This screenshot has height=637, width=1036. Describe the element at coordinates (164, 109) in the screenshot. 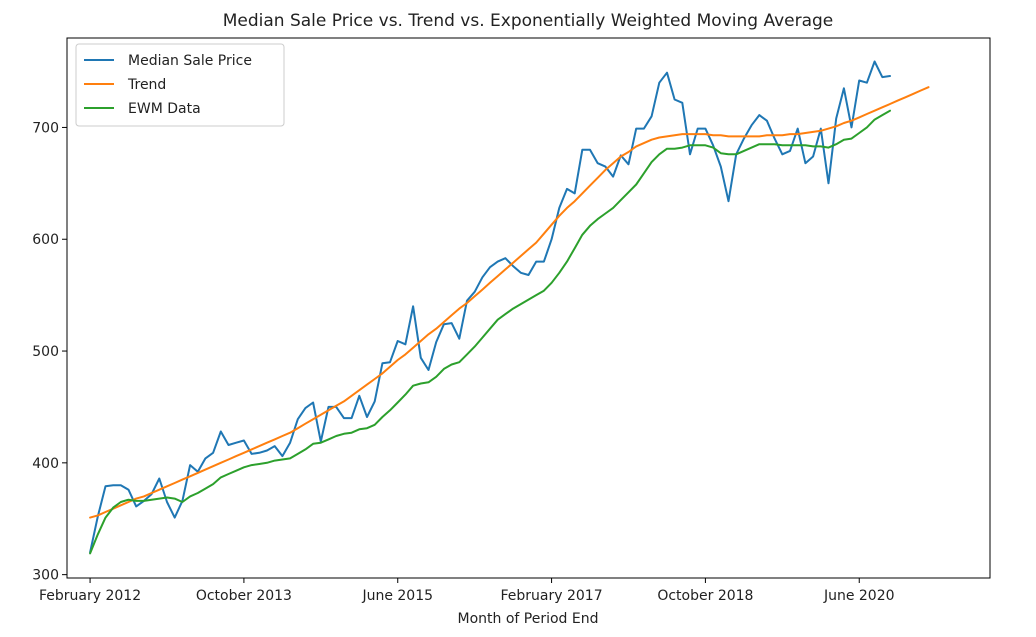

I see `legend-label: EWM Data` at that location.